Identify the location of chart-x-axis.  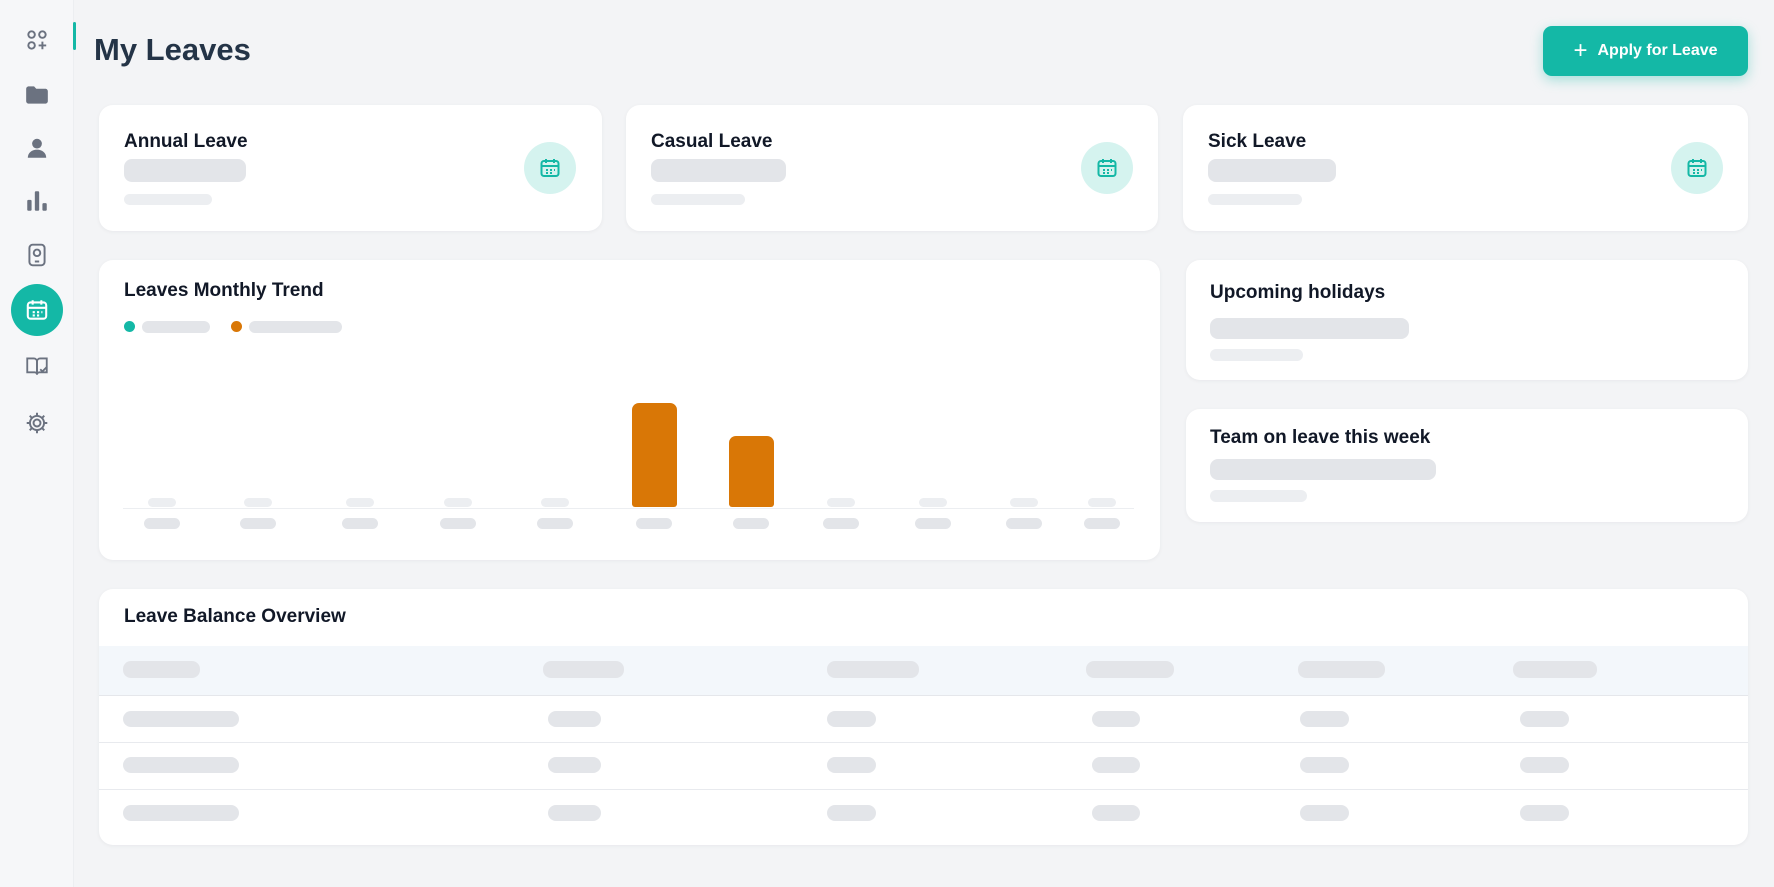
(628, 508).